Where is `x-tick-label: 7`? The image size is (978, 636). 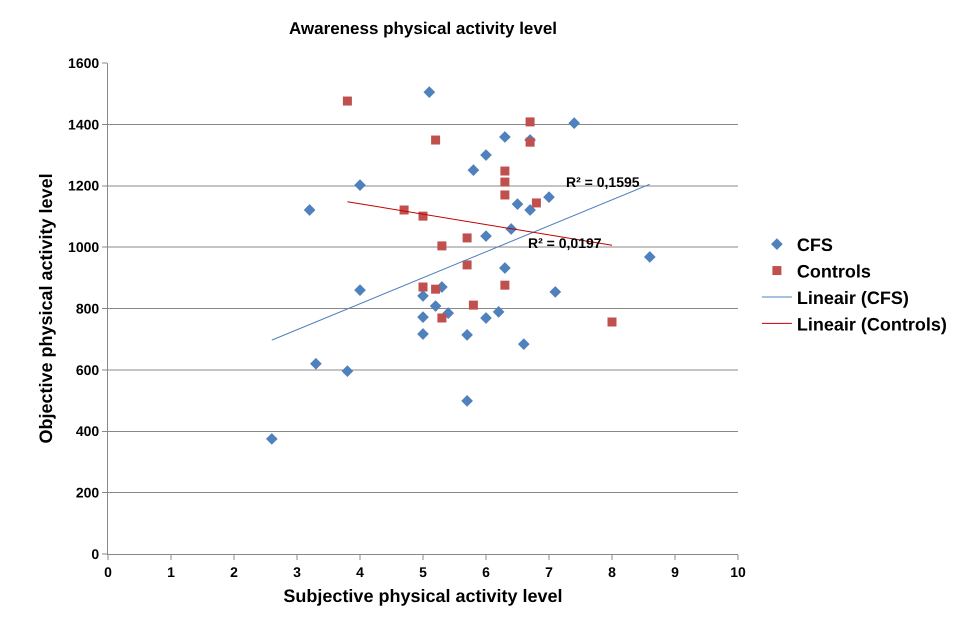
x-tick-label: 7 is located at coordinates (549, 572).